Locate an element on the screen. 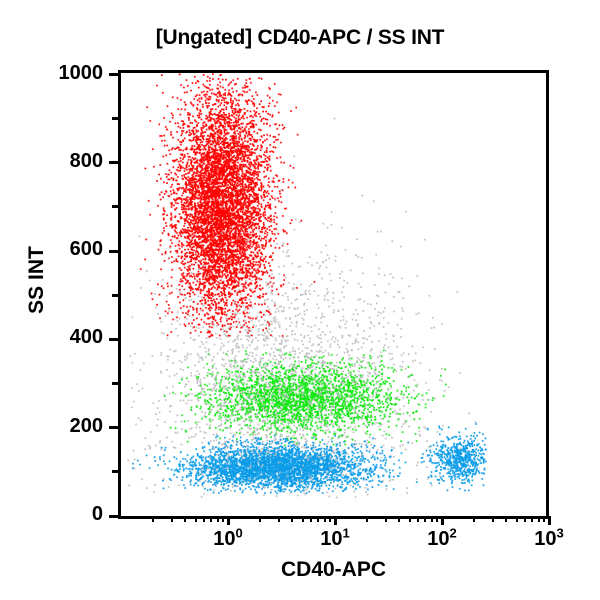 This screenshot has height=600, width=600. x-axis-tick-label: 10² is located at coordinates (442, 537).